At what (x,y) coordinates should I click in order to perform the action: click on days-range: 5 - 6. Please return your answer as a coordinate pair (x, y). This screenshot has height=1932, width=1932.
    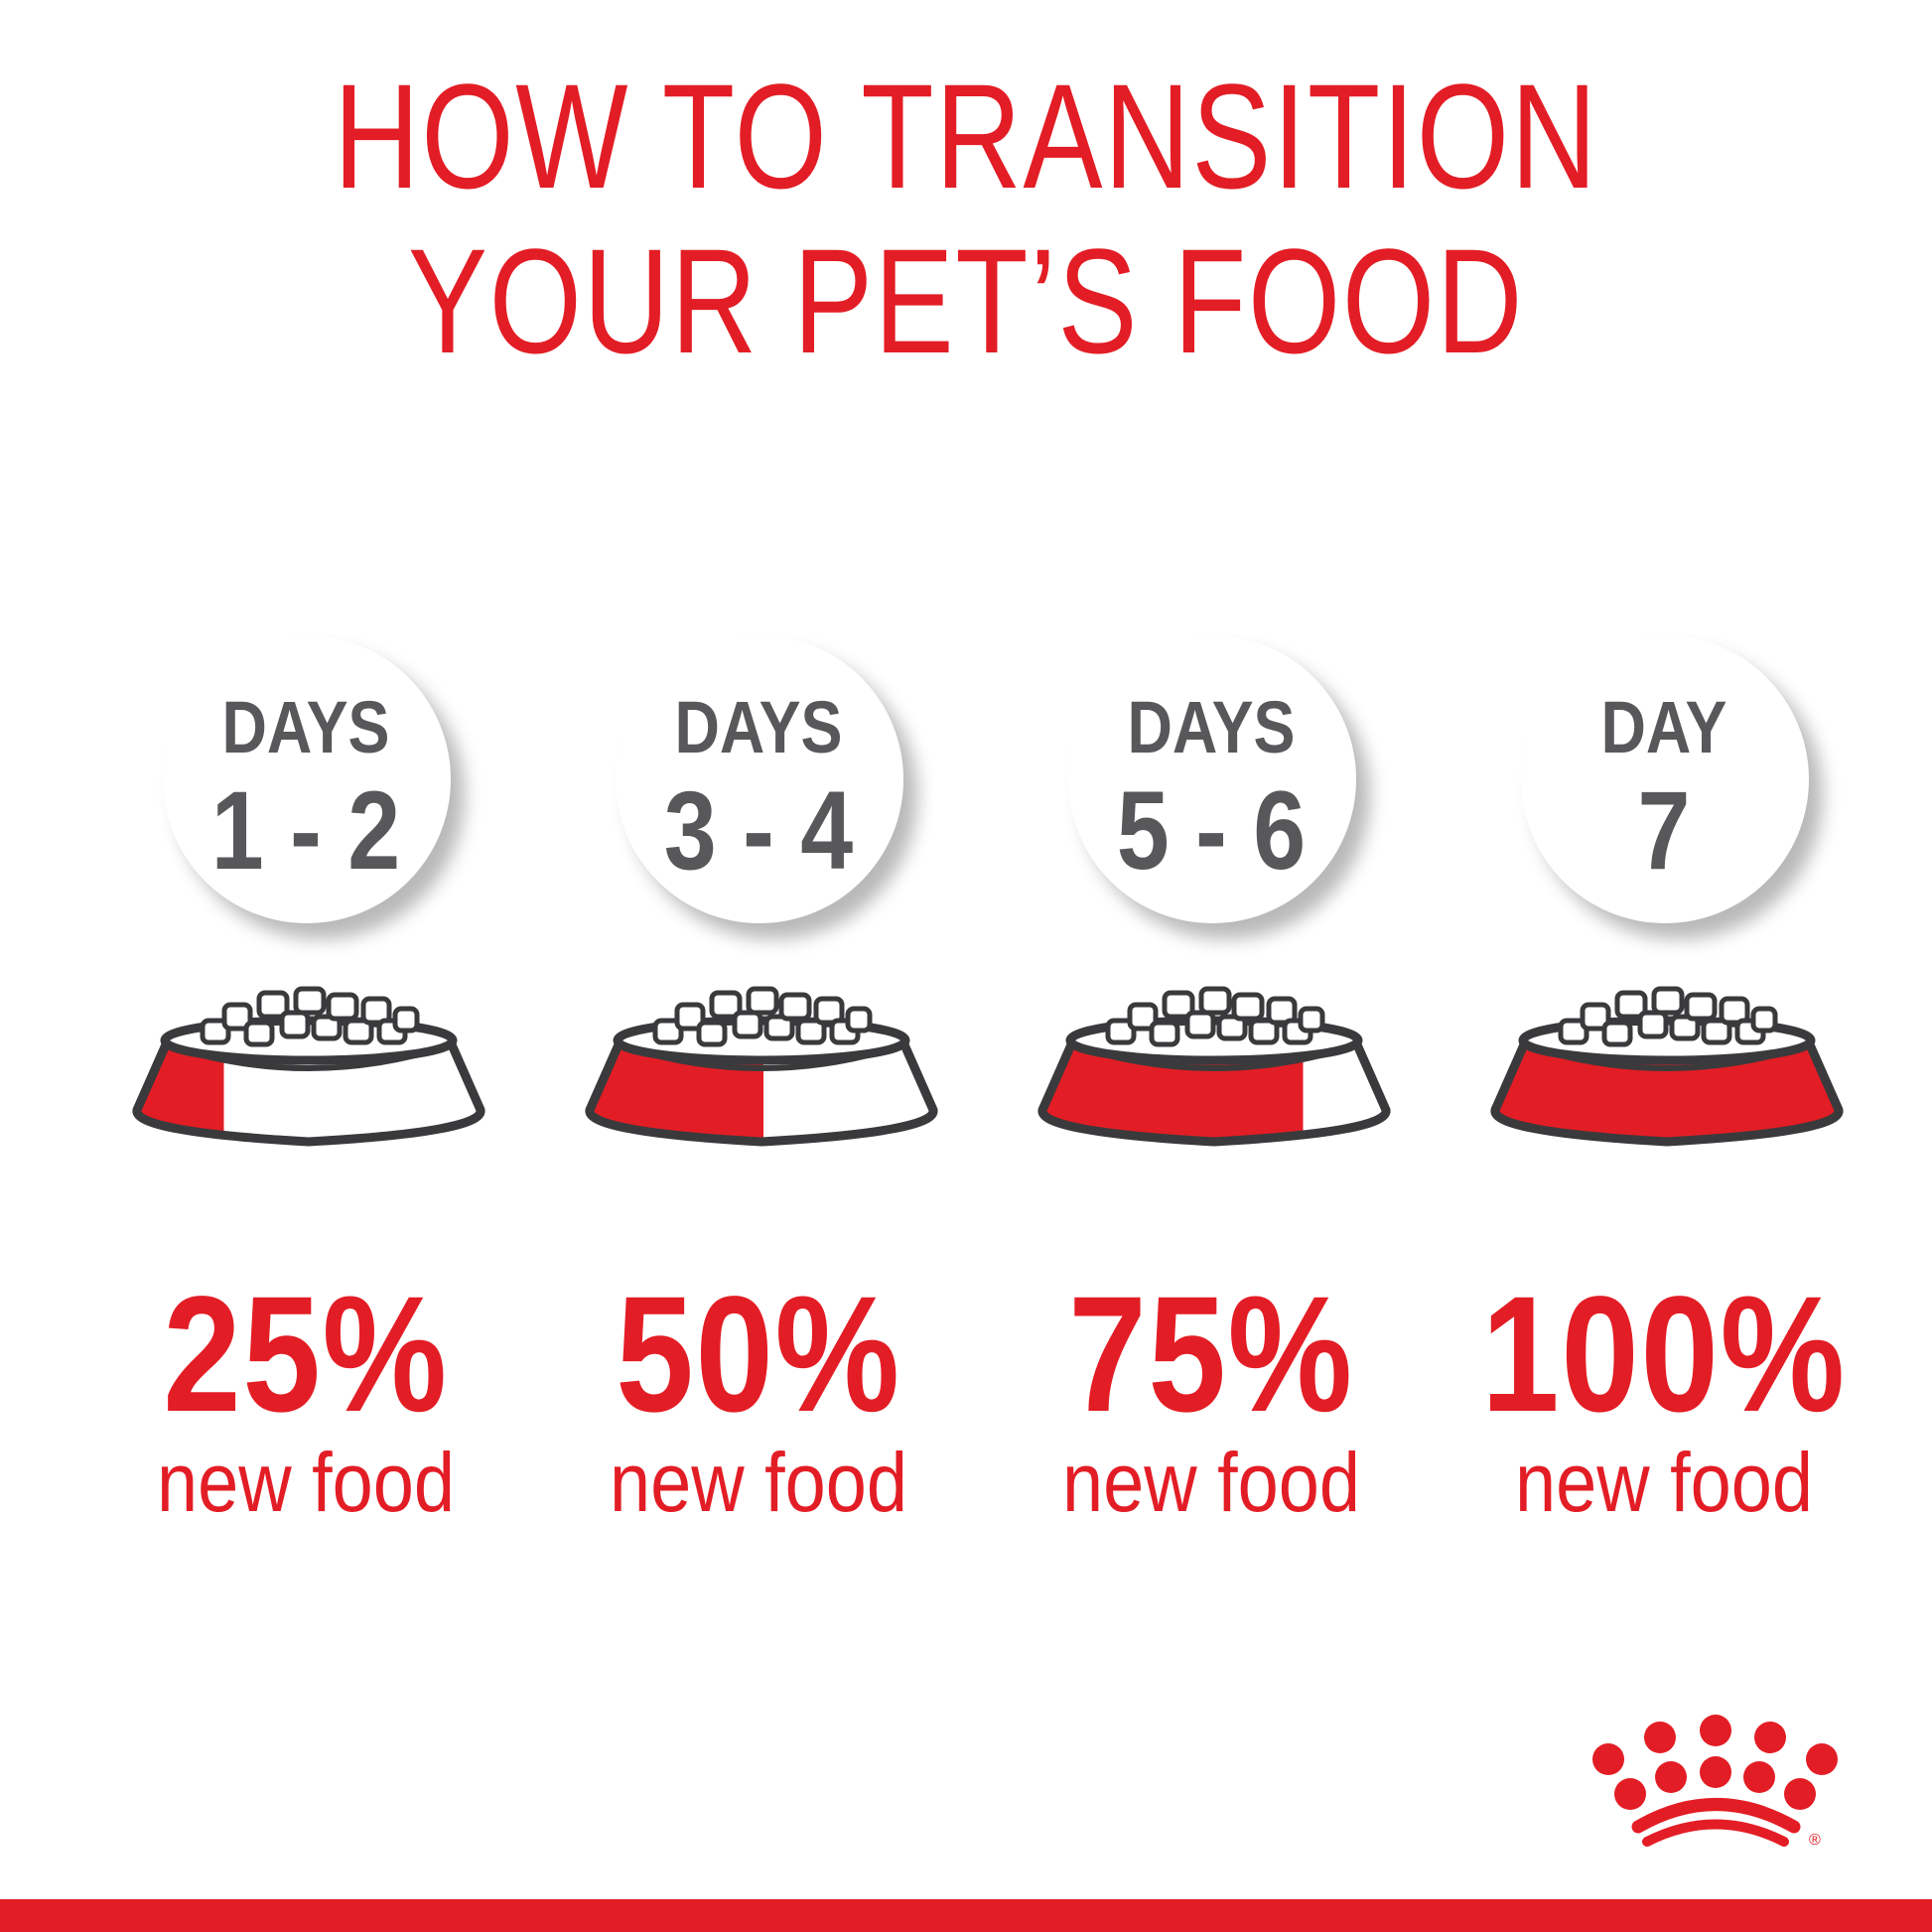
    Looking at the image, I should click on (1212, 830).